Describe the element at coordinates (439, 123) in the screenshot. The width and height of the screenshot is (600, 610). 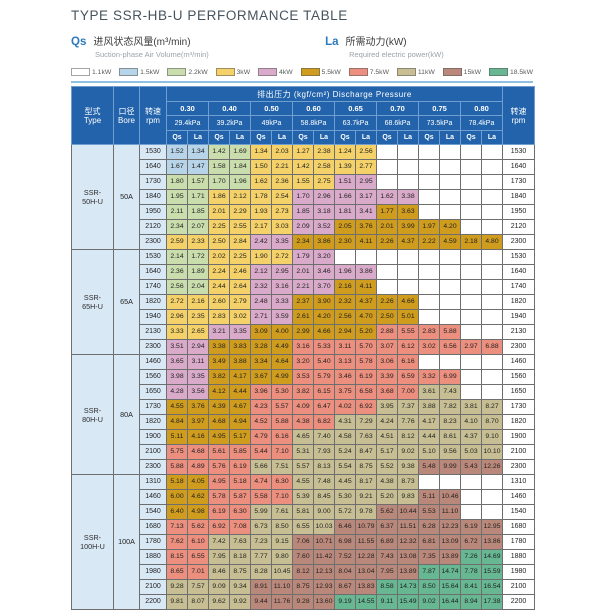
I see `pressure-kpa-header: 73.5kPa` at that location.